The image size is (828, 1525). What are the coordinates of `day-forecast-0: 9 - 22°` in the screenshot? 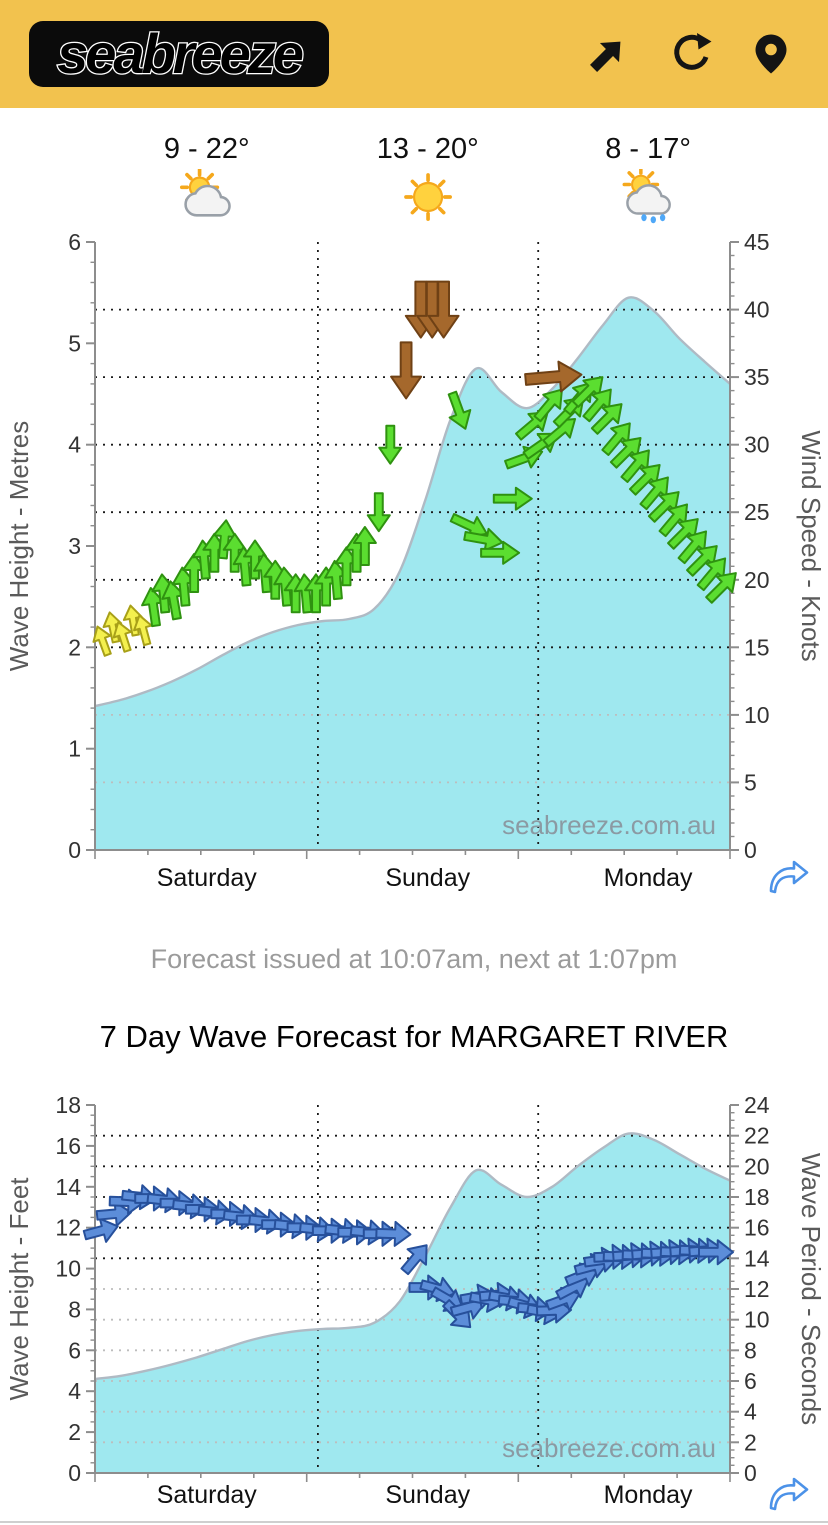 It's located at (207, 181).